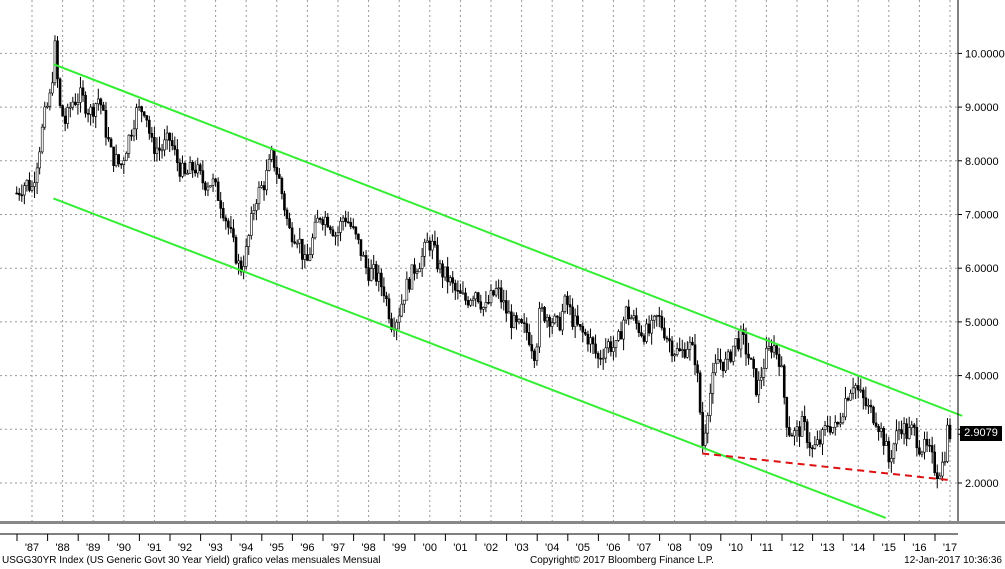 The width and height of the screenshot is (1005, 569). I want to click on x-tick-label: '92, so click(185, 548).